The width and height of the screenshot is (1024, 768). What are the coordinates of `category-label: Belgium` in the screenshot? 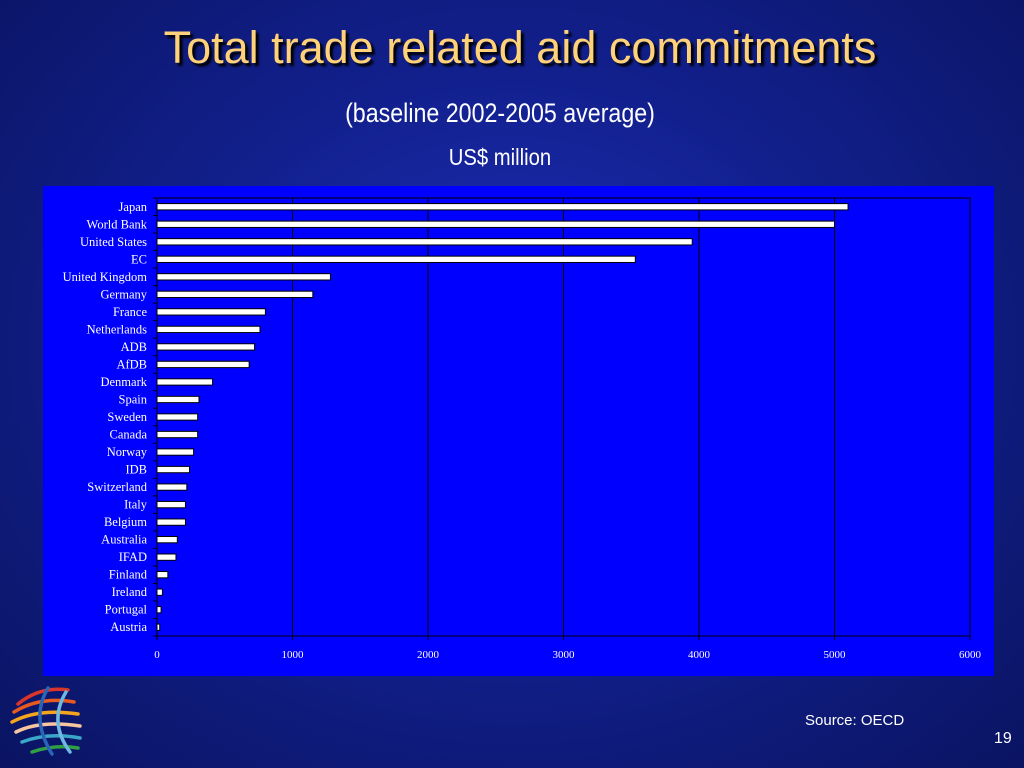 It's located at (125, 522).